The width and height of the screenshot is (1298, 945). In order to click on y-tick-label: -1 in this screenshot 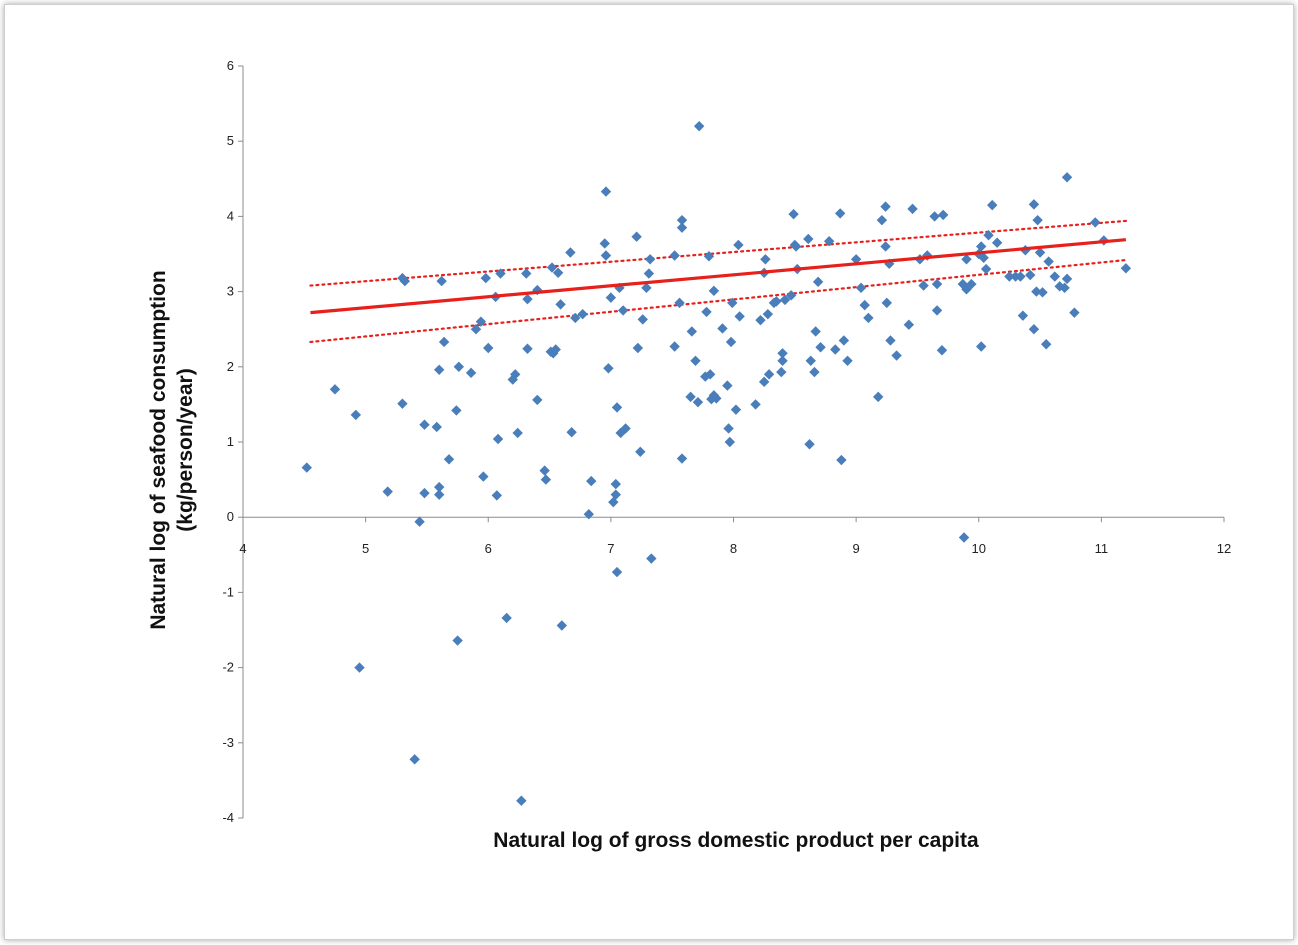, I will do `click(228, 591)`.